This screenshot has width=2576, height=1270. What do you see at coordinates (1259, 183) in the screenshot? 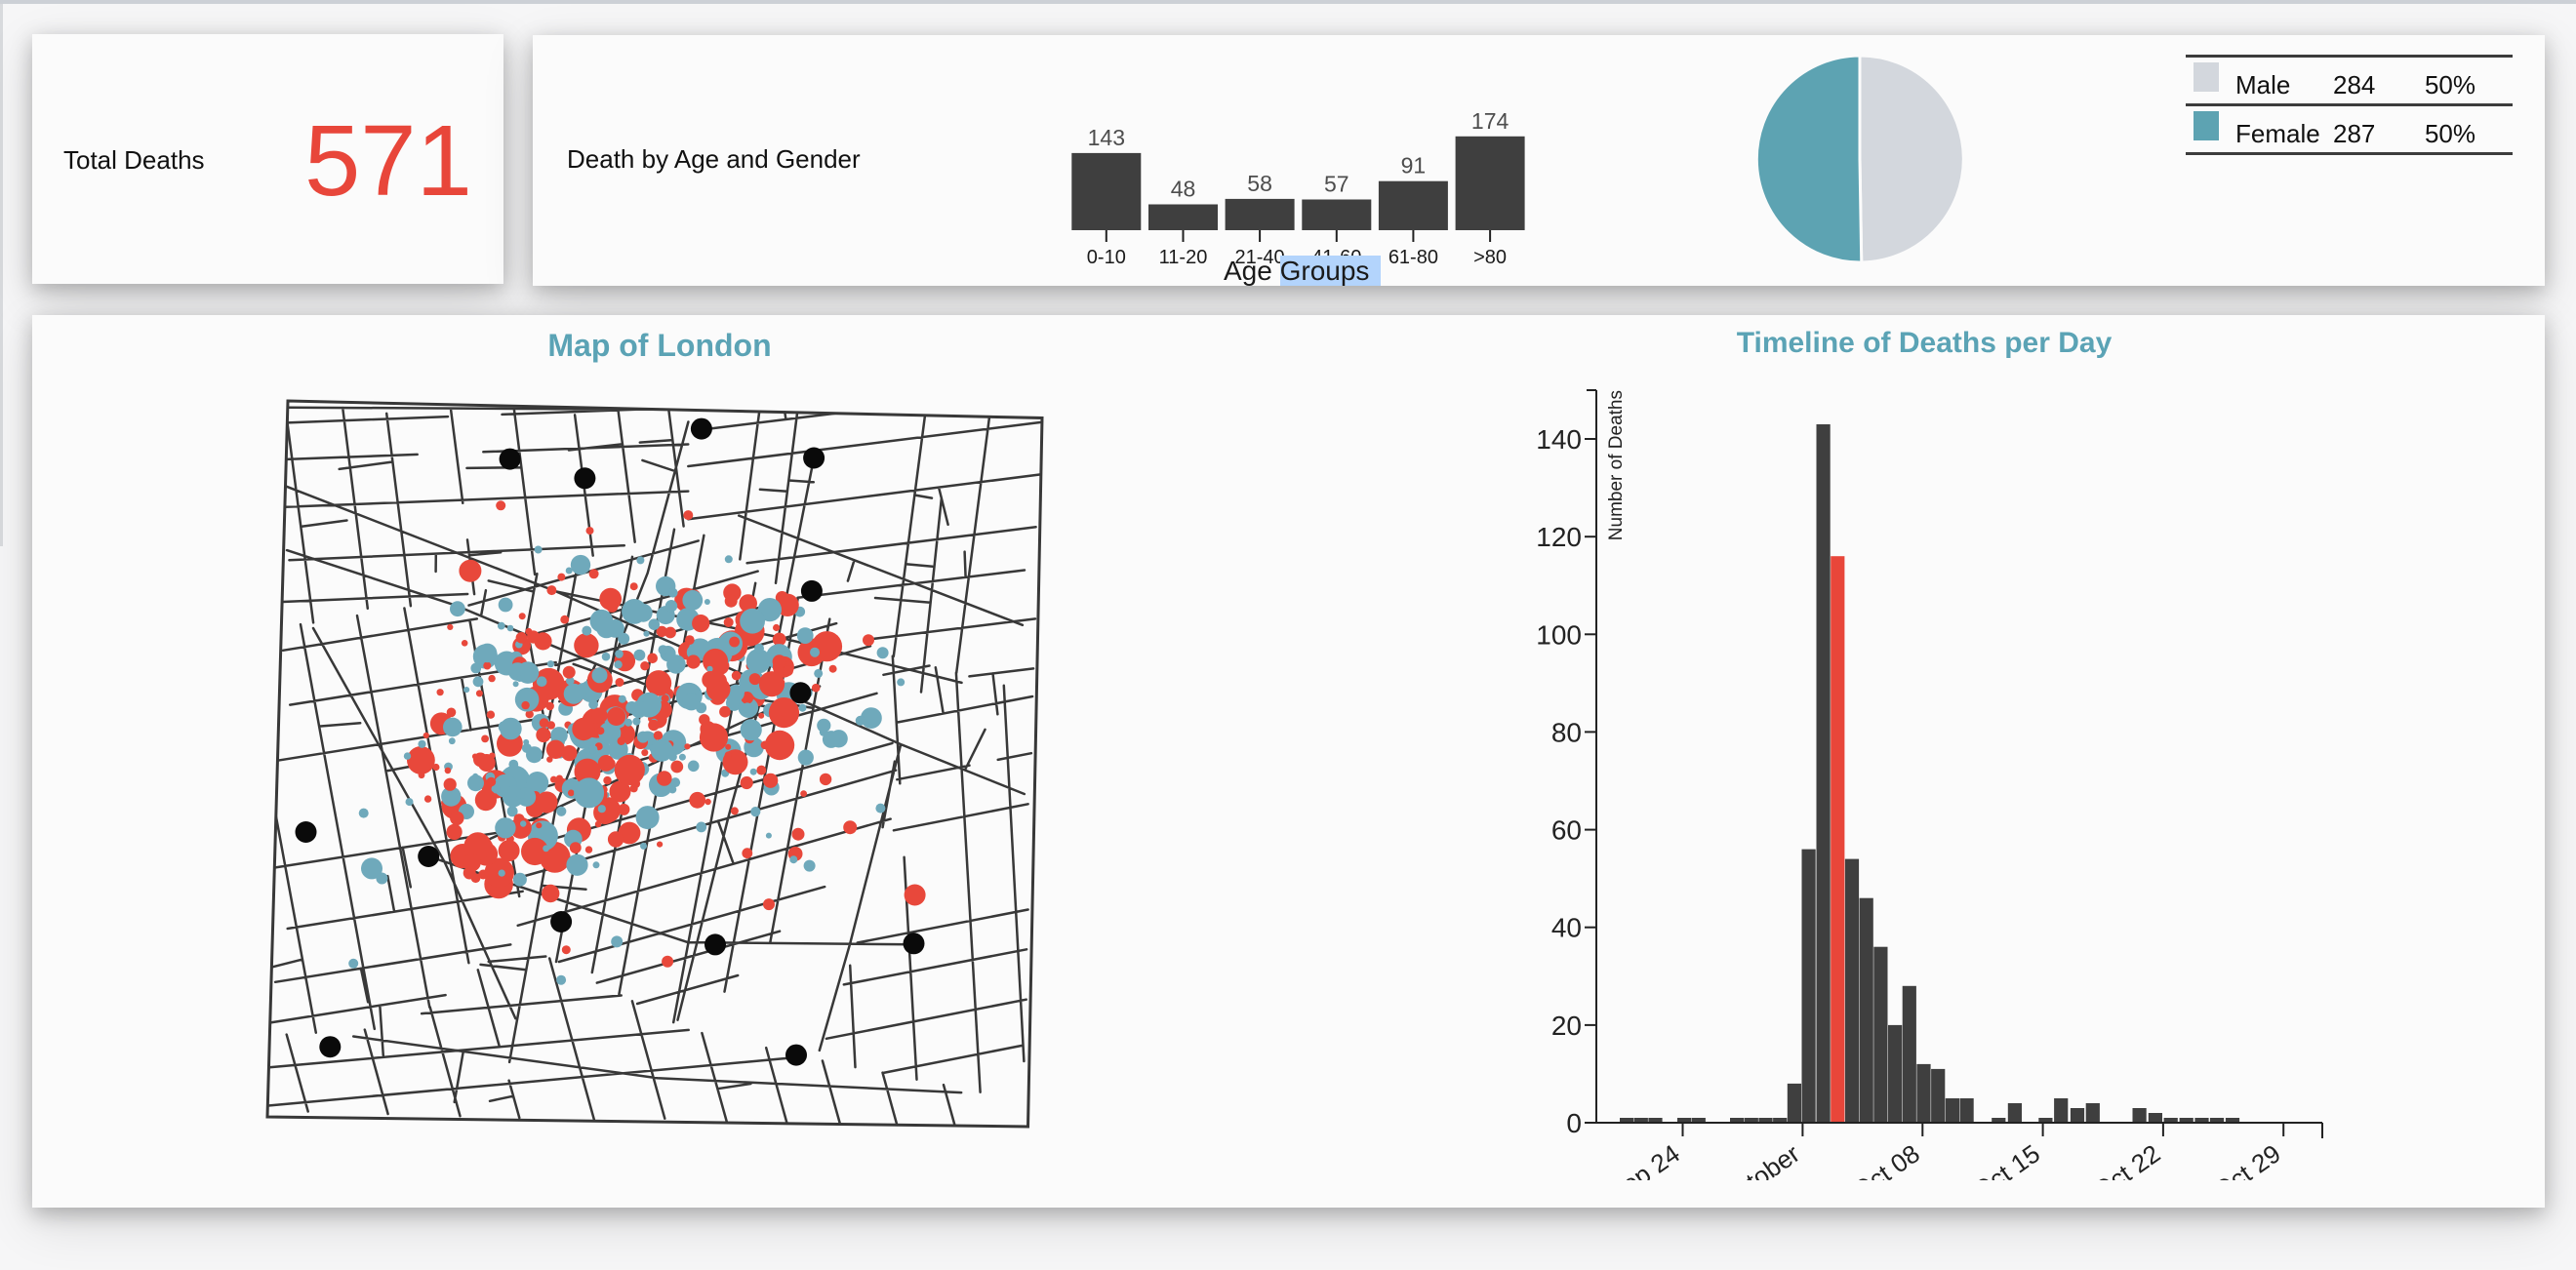
I see `svg-text: 58` at bounding box center [1259, 183].